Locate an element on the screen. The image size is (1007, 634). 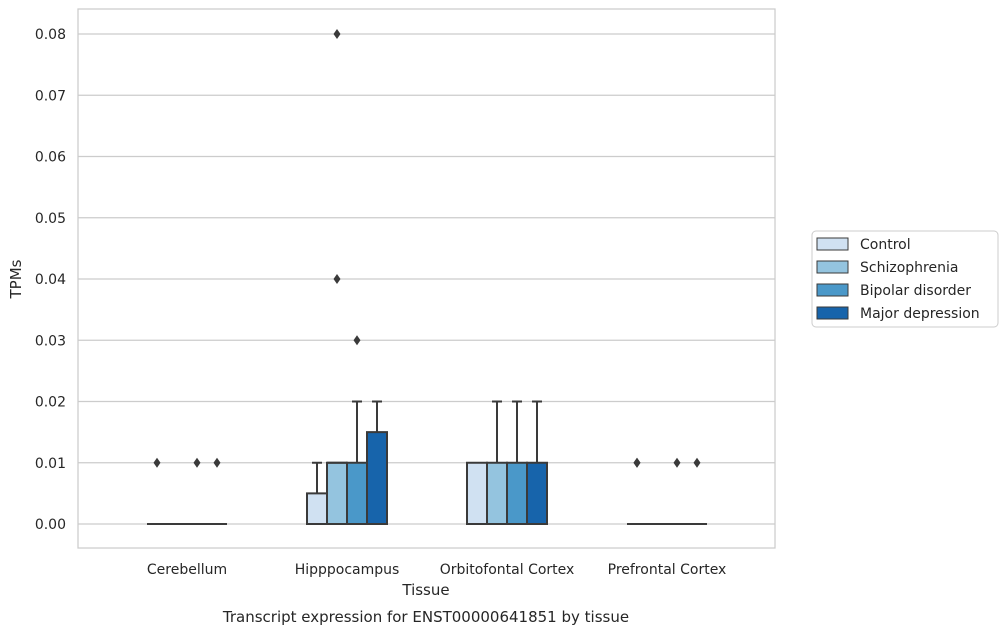
legend-label: Schizophrenia is located at coordinates (909, 268).